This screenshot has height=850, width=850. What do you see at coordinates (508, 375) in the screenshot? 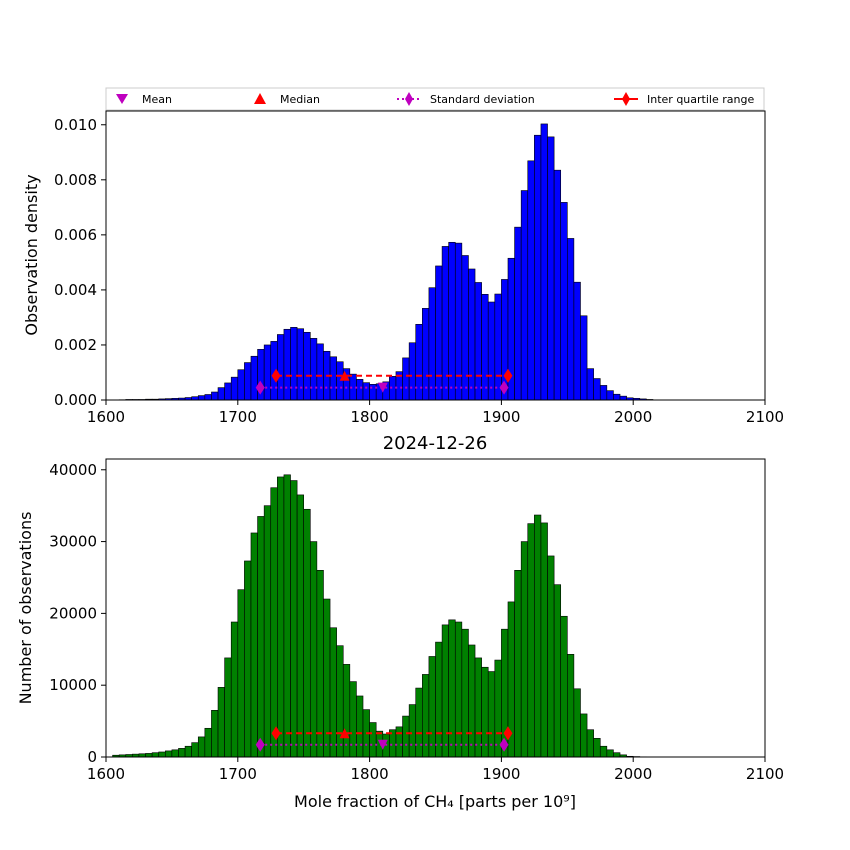
I see `density-iqr-marker-high` at bounding box center [508, 375].